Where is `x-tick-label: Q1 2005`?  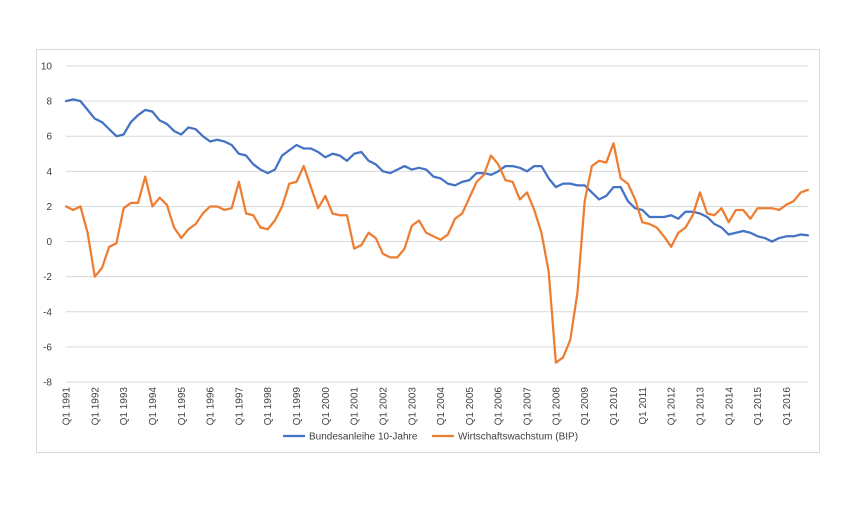 x-tick-label: Q1 2005 is located at coordinates (470, 406).